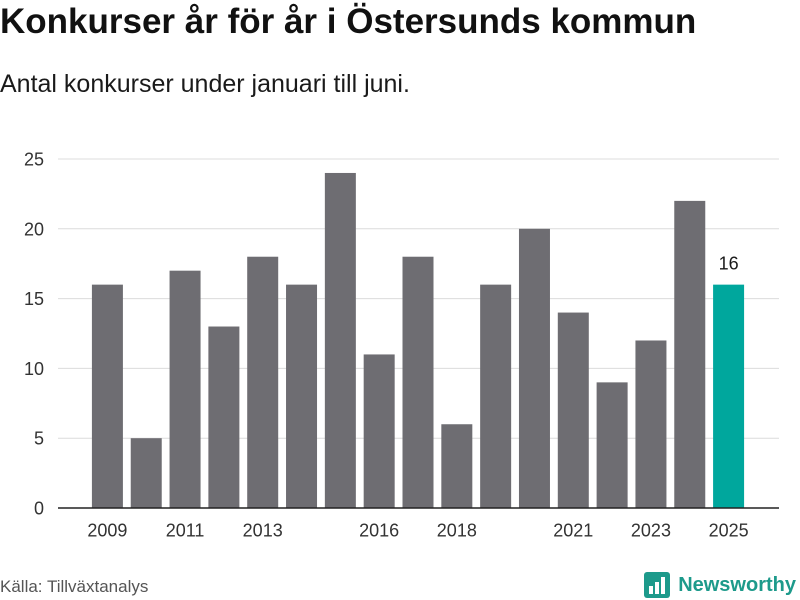  Describe the element at coordinates (651, 424) in the screenshot. I see `bar-2023` at that location.